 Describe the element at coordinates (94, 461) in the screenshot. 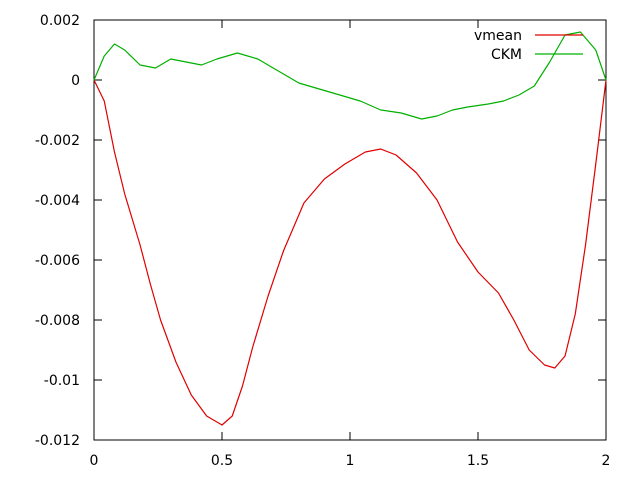

I see `x-tick-label: 0` at that location.